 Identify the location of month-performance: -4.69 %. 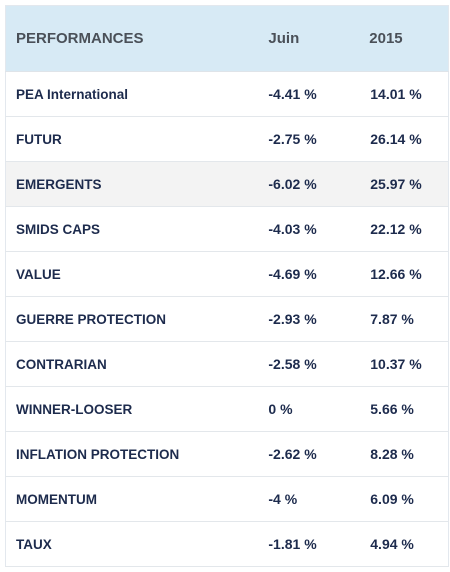
(309, 274).